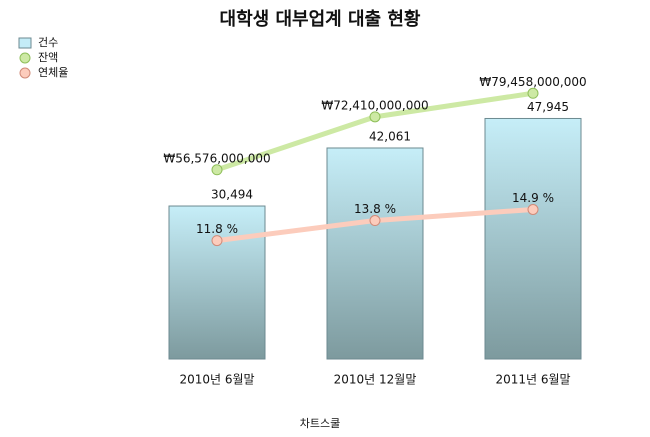 Image resolution: width=650 pixels, height=437 pixels. I want to click on line-value-label: 14.9 %, so click(533, 198).